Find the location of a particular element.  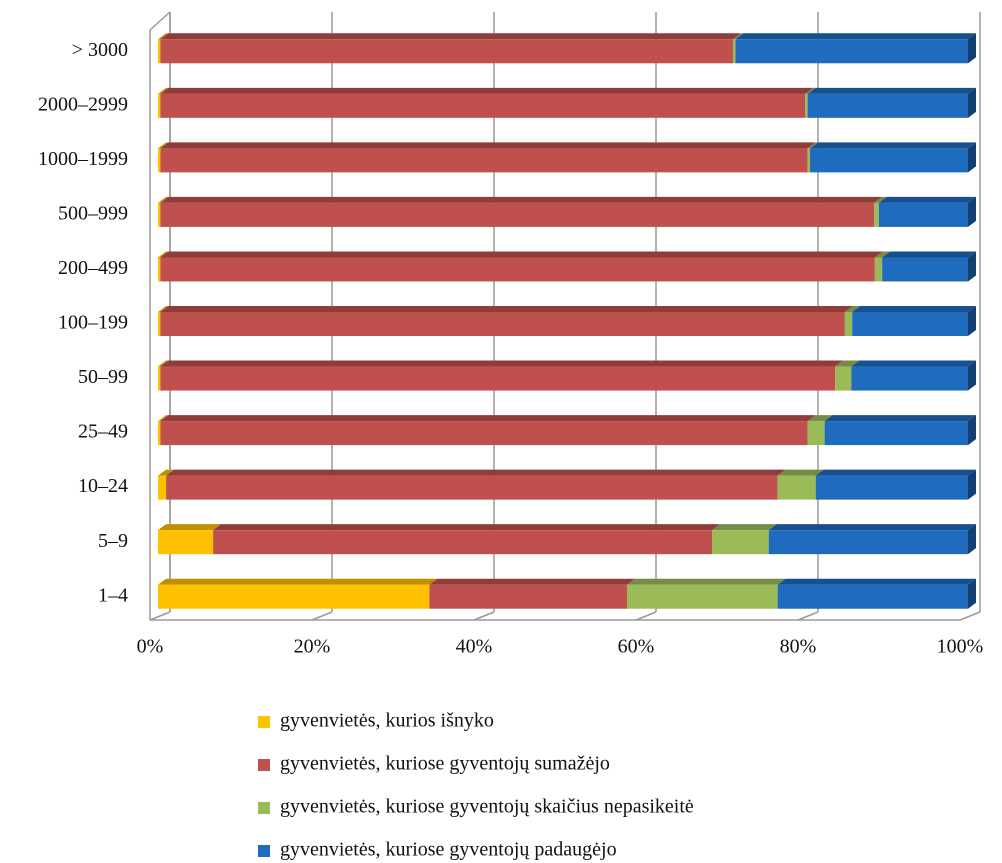

y-tick-label: 1–4 is located at coordinates (113, 595).